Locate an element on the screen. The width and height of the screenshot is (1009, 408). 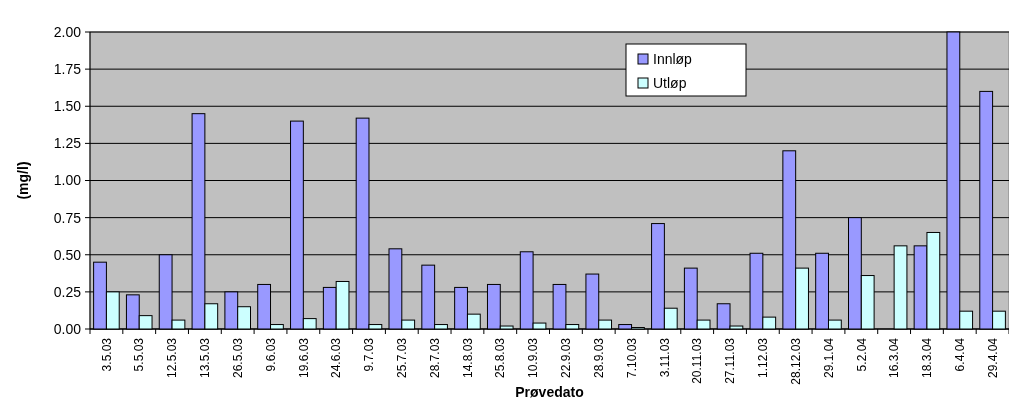
x-tick-label: 9.6.03 is located at coordinates (270, 354).